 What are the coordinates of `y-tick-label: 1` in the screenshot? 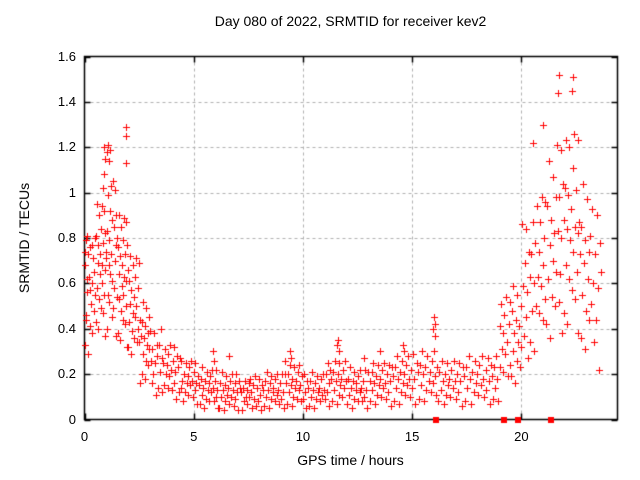 It's located at (72, 192).